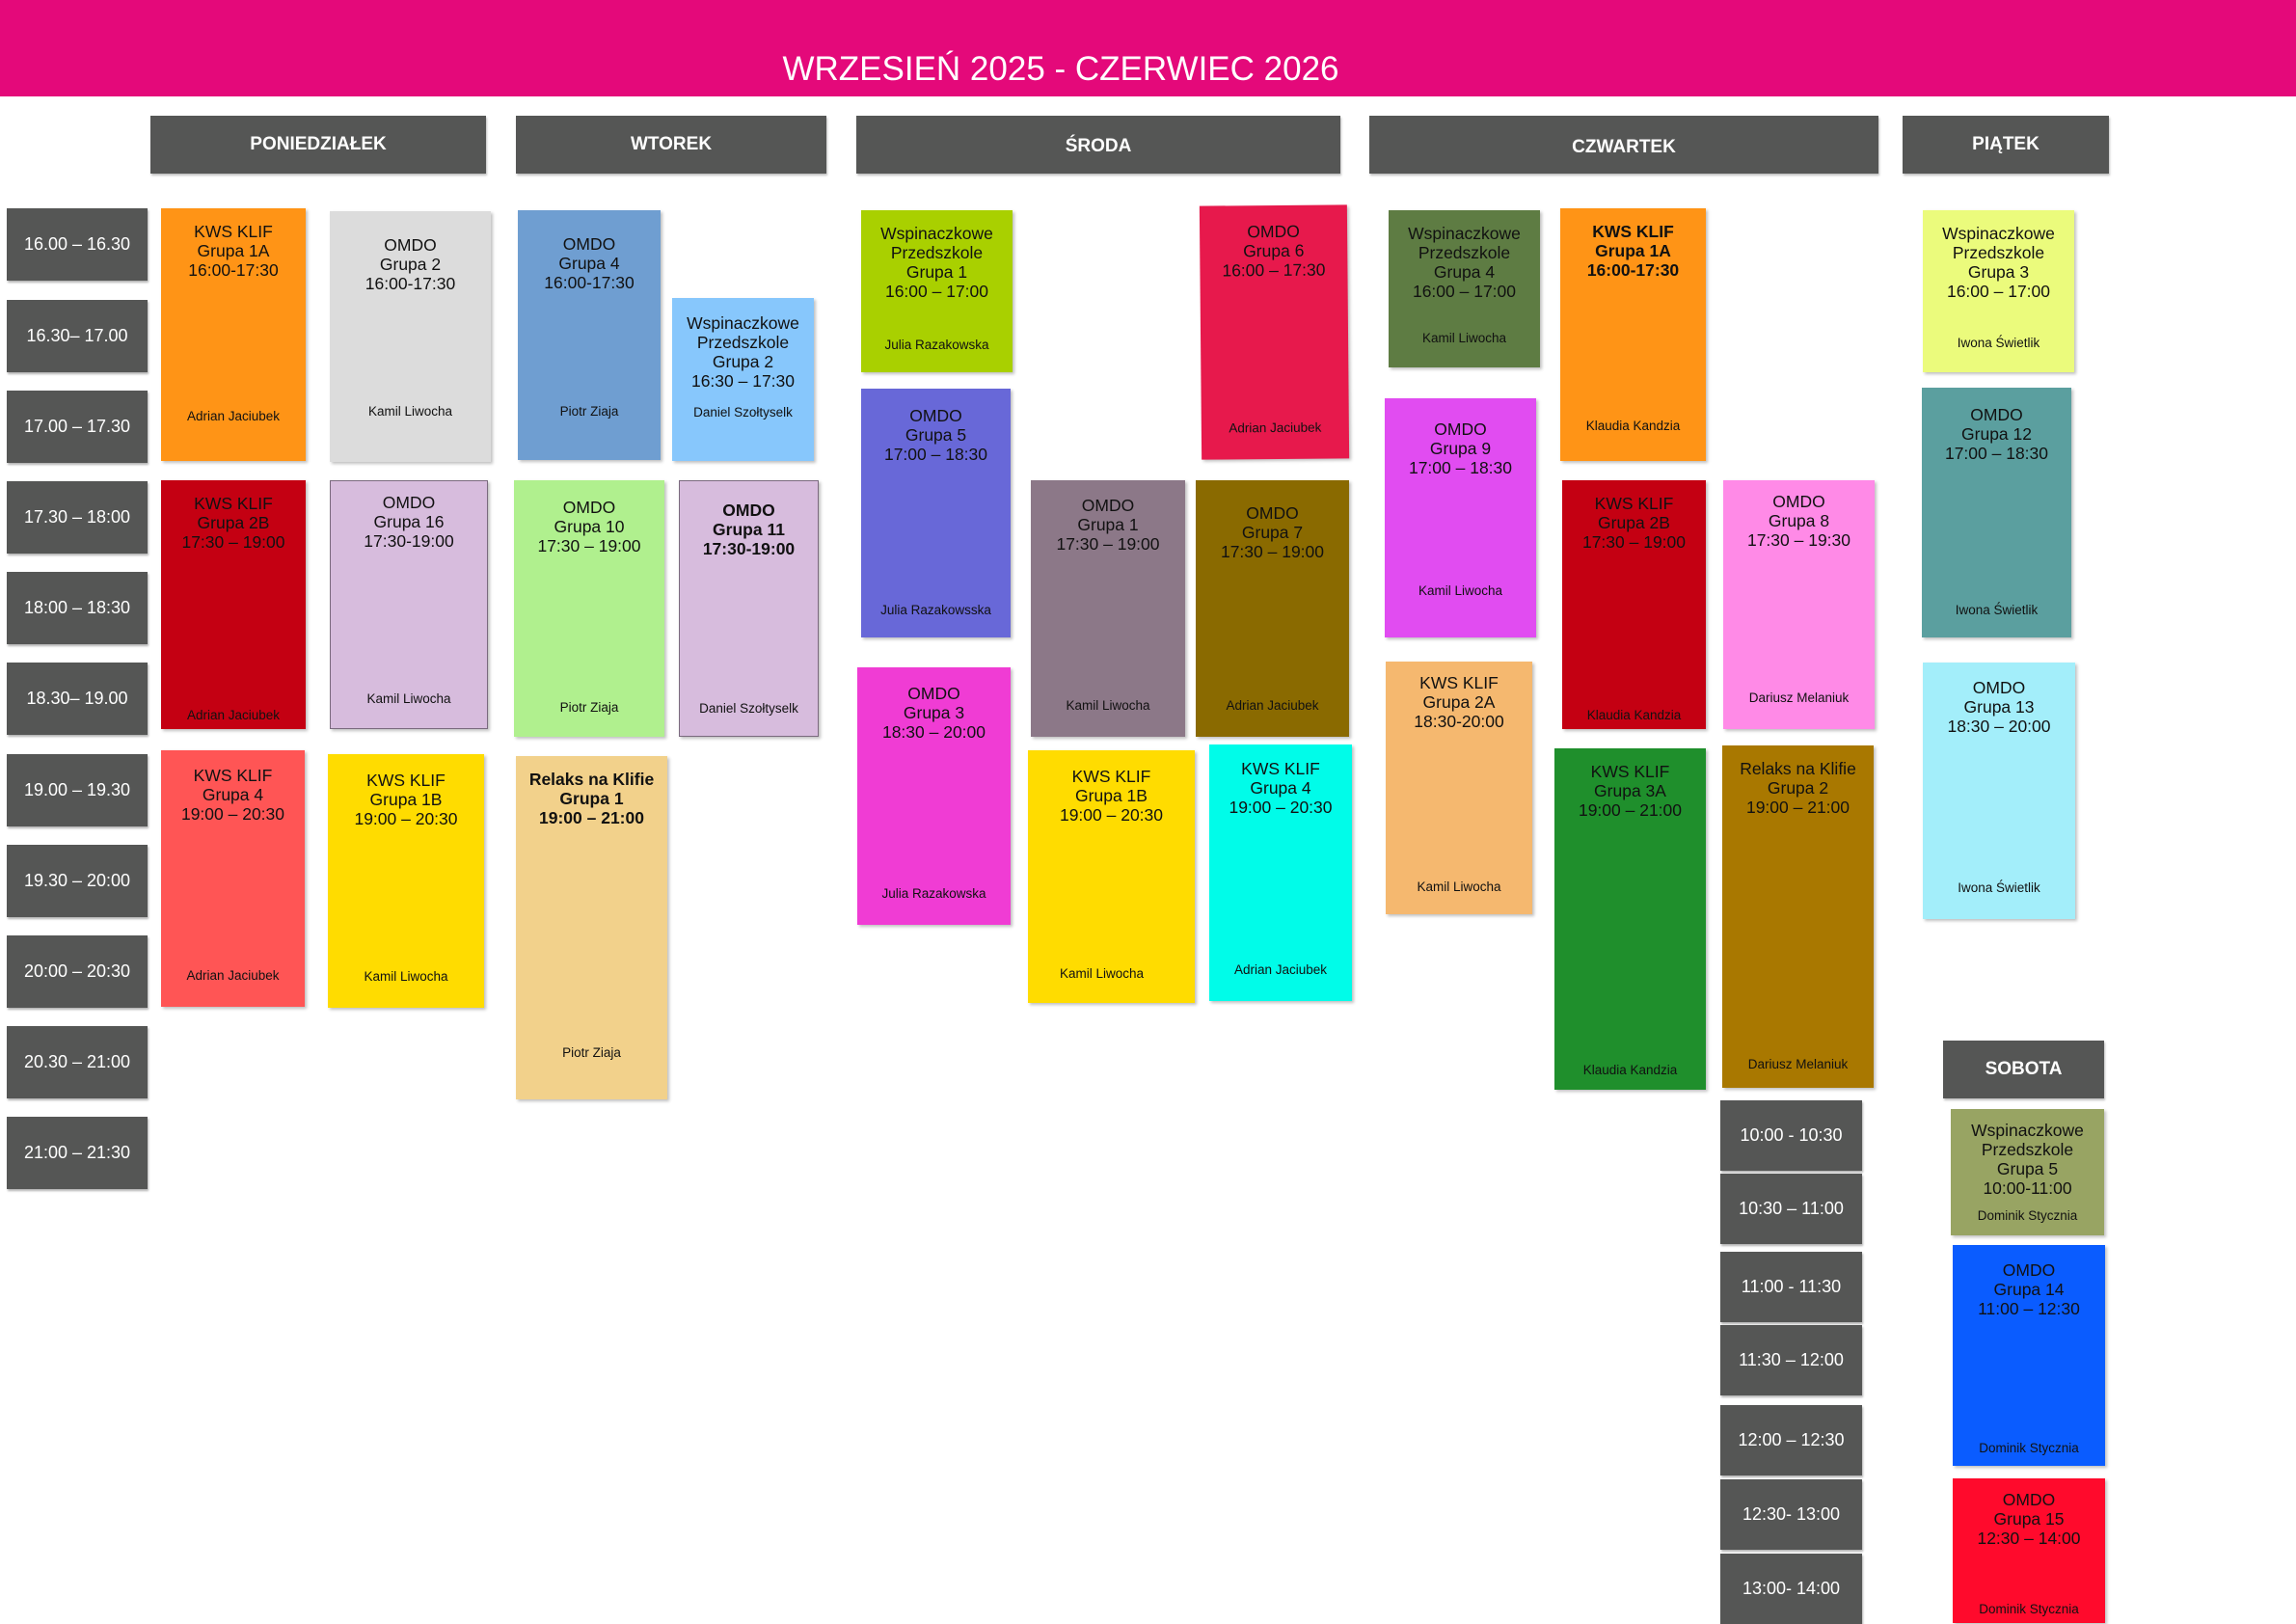 The height and width of the screenshot is (1624, 2296). What do you see at coordinates (1798, 521) in the screenshot?
I see `class-title: OMDO Grupa 8 17:30 – 19:30` at bounding box center [1798, 521].